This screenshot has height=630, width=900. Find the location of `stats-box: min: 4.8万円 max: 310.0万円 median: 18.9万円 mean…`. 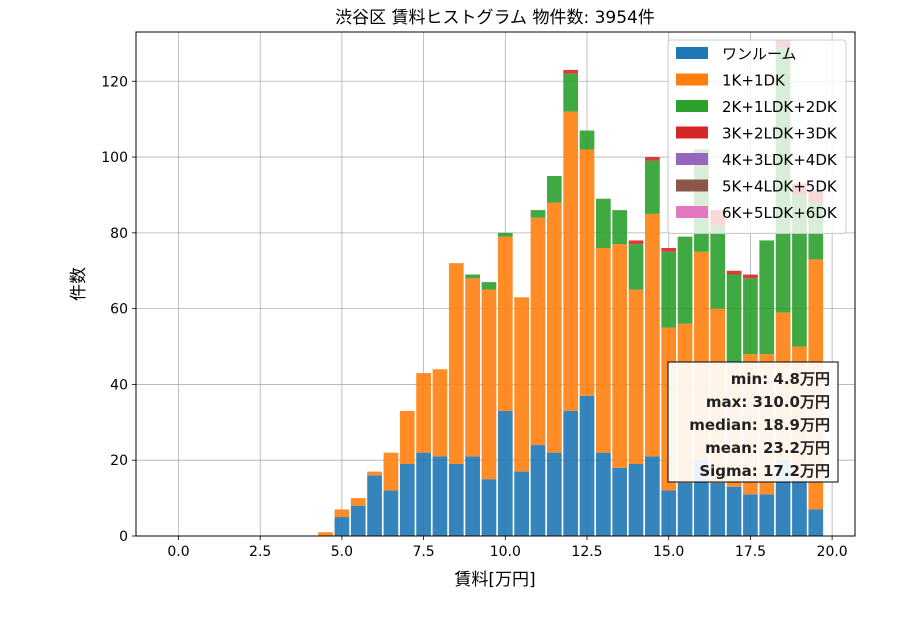

stats-box: min: 4.8万円 max: 310.0万円 median: 18.9万円 mean… is located at coordinates (753, 422).